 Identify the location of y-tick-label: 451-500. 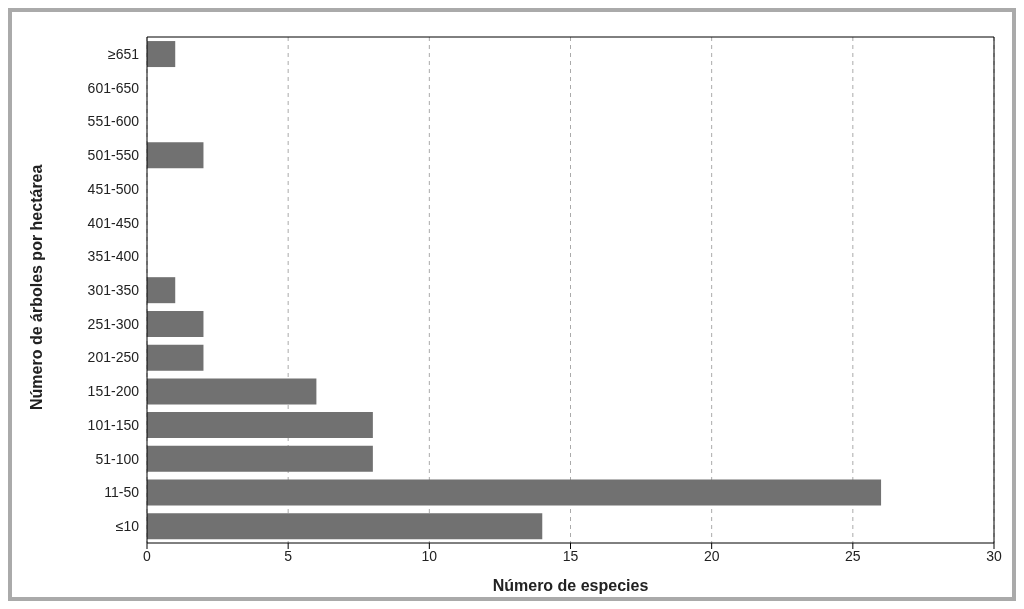
(113, 188).